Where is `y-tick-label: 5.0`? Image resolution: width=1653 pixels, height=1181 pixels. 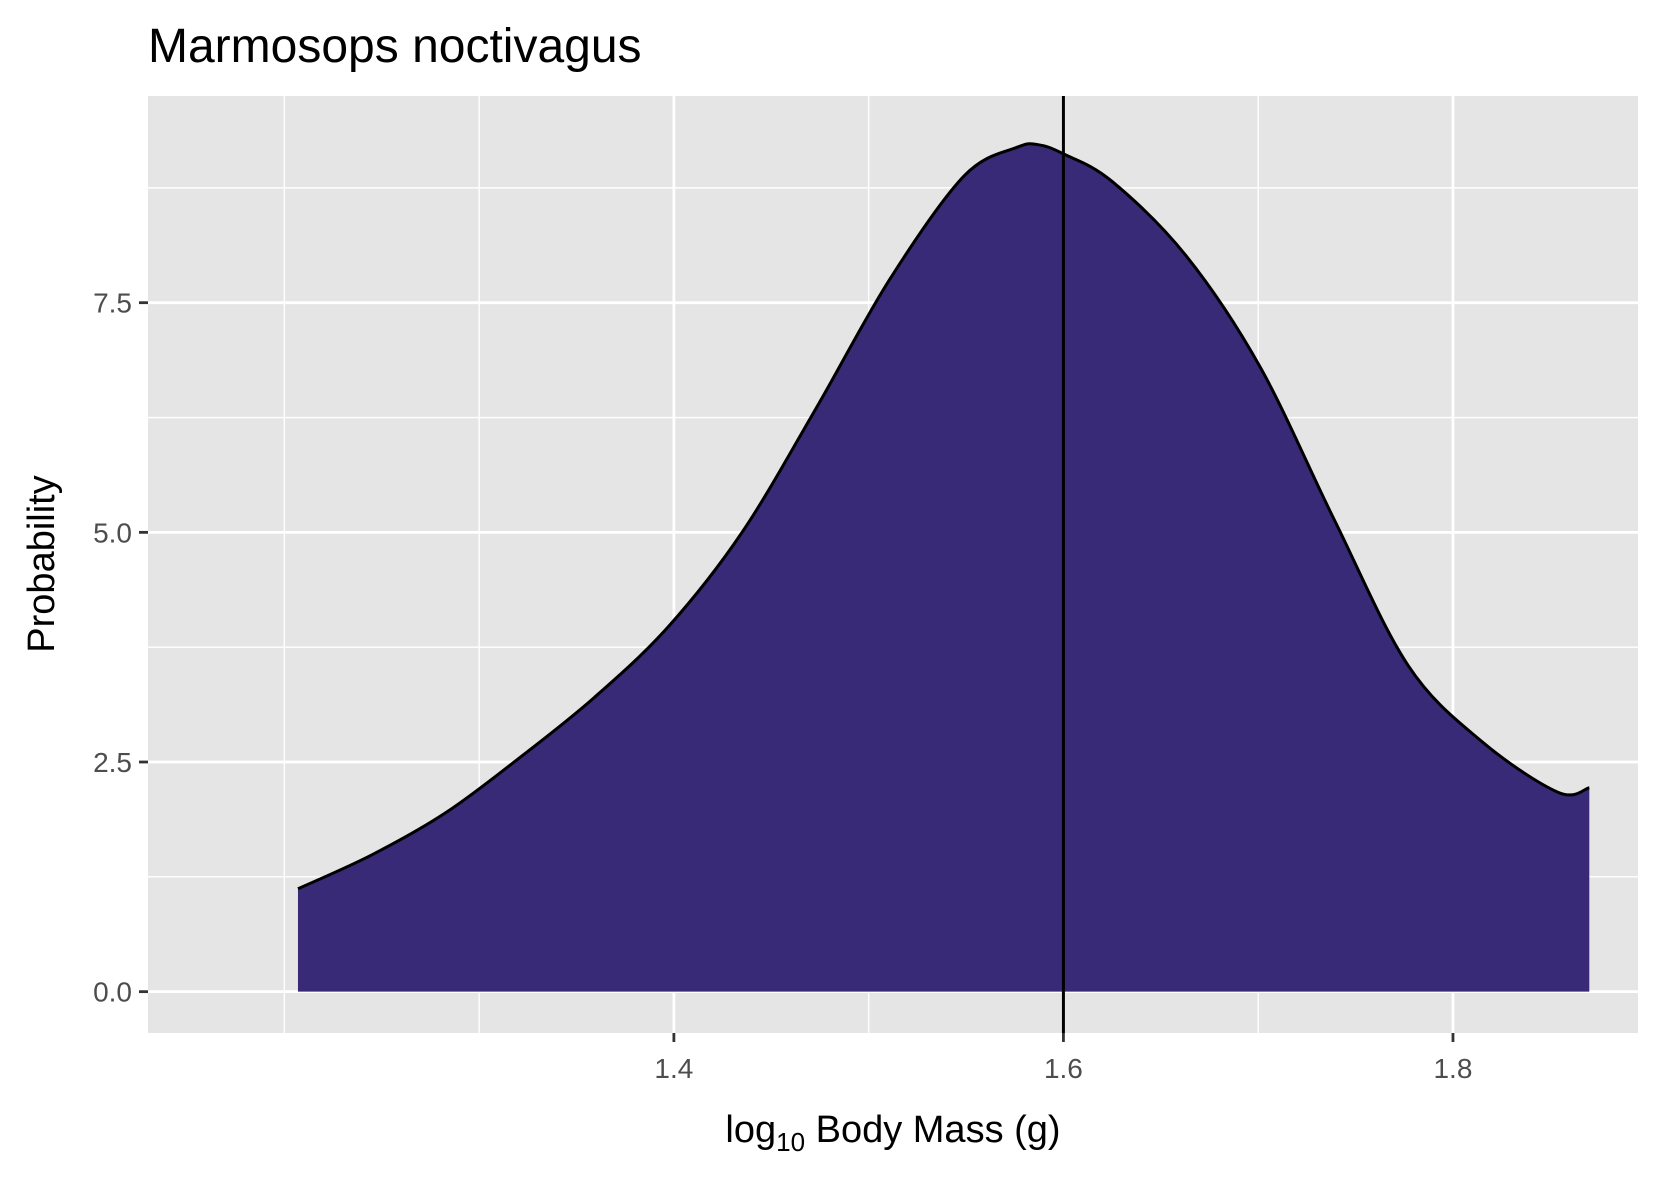
y-tick-label: 5.0 is located at coordinates (112, 532).